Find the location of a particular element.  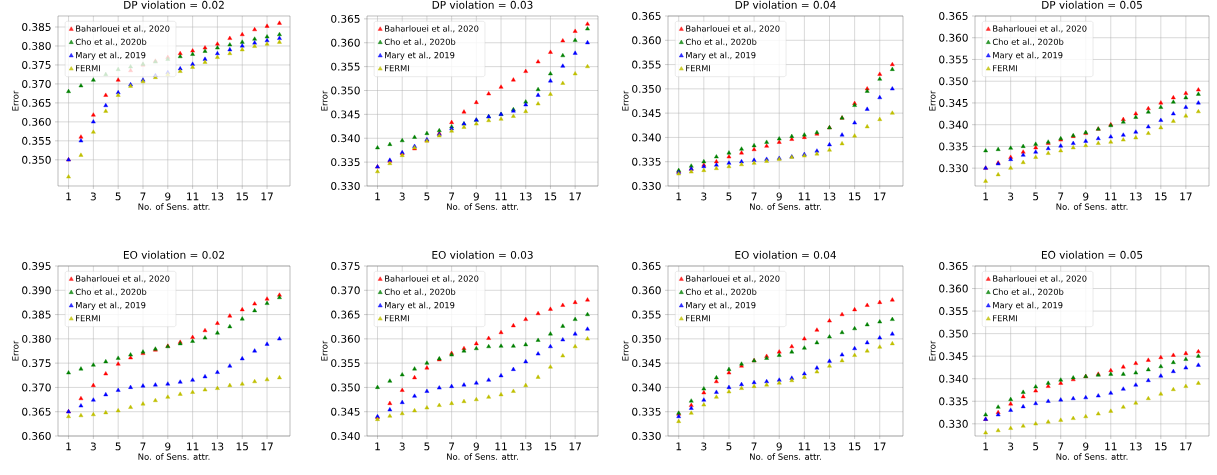

y-tick-label: 0.390 is located at coordinates (36, 290).